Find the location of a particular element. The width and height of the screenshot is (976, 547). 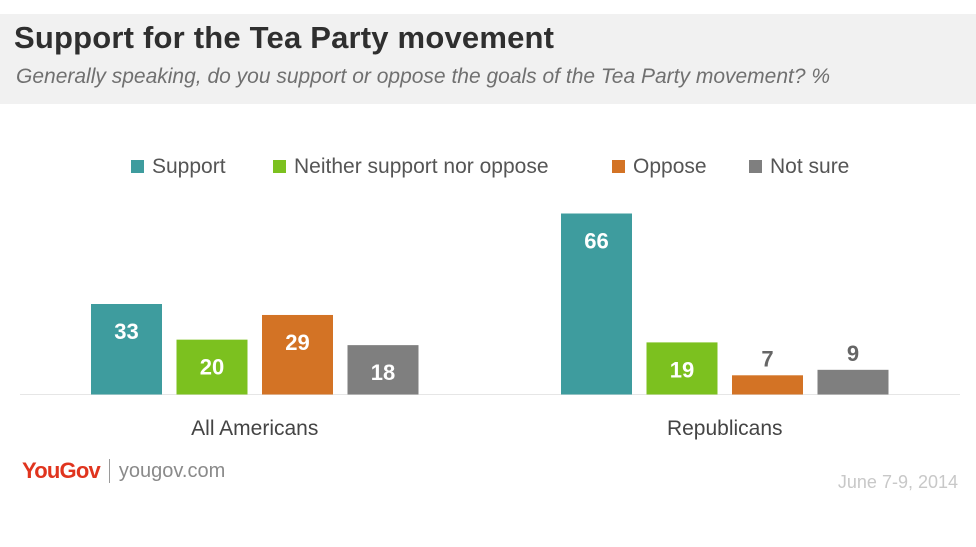

yougov-logo: YouGov yougov.com is located at coordinates (123, 471).